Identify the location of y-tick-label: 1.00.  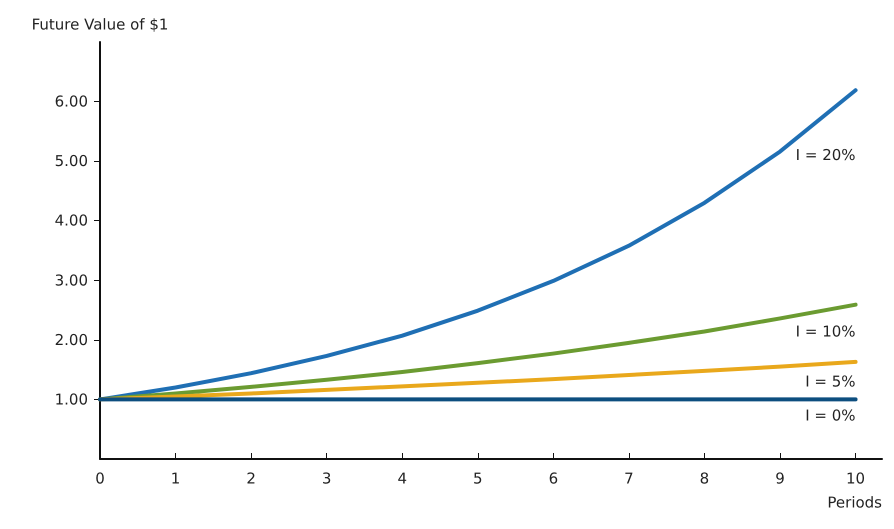
(71, 399).